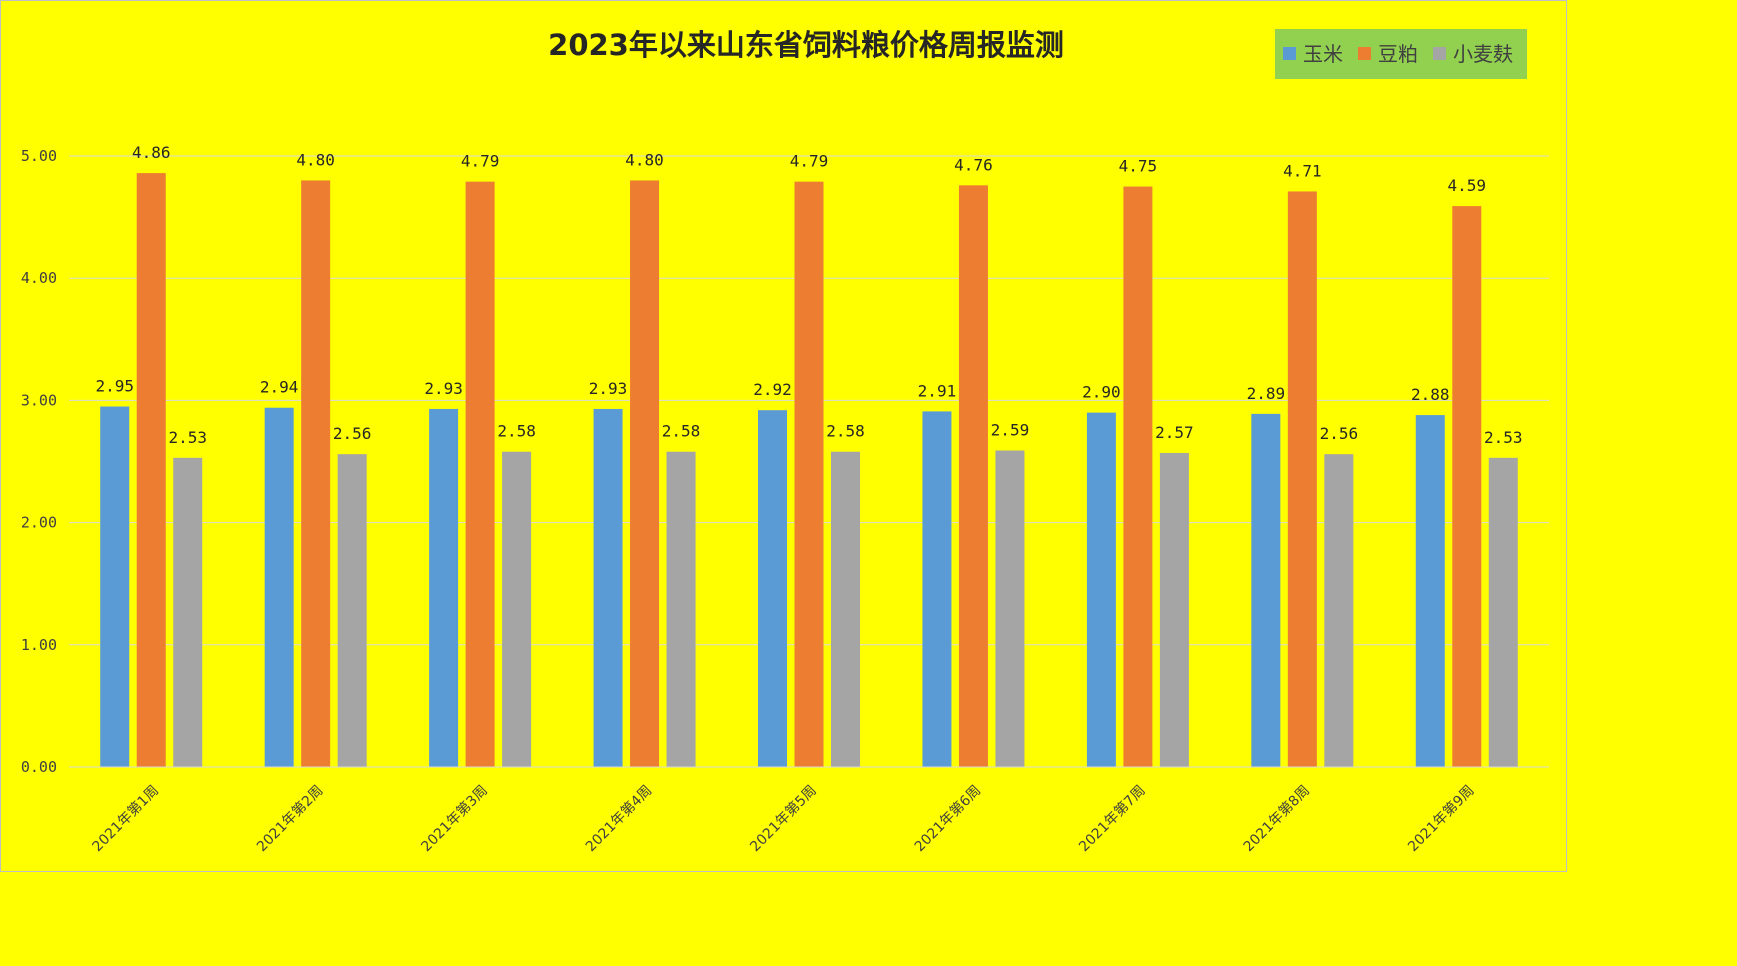 This screenshot has width=1737, height=966. Describe the element at coordinates (151, 152) in the screenshot. I see `data-label: 4.86` at that location.